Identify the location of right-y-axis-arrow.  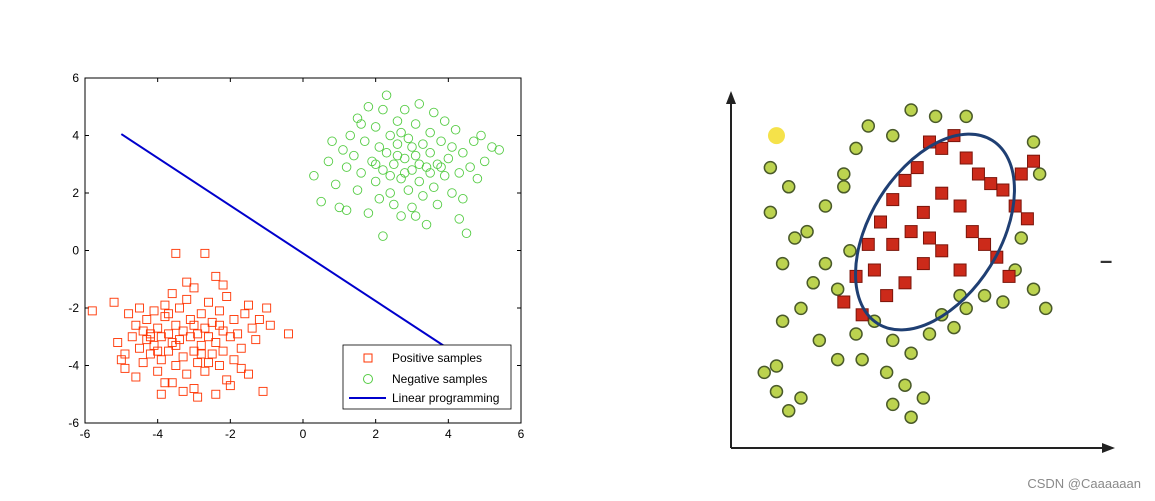
(731, 97).